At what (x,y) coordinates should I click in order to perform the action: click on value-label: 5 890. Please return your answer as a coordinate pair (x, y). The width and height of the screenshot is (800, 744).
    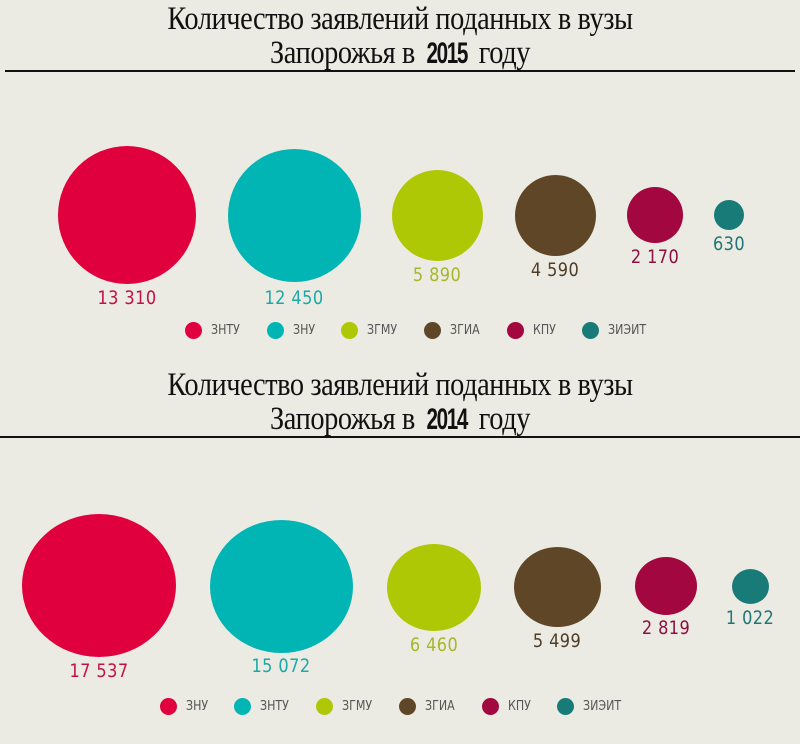
    Looking at the image, I should click on (437, 275).